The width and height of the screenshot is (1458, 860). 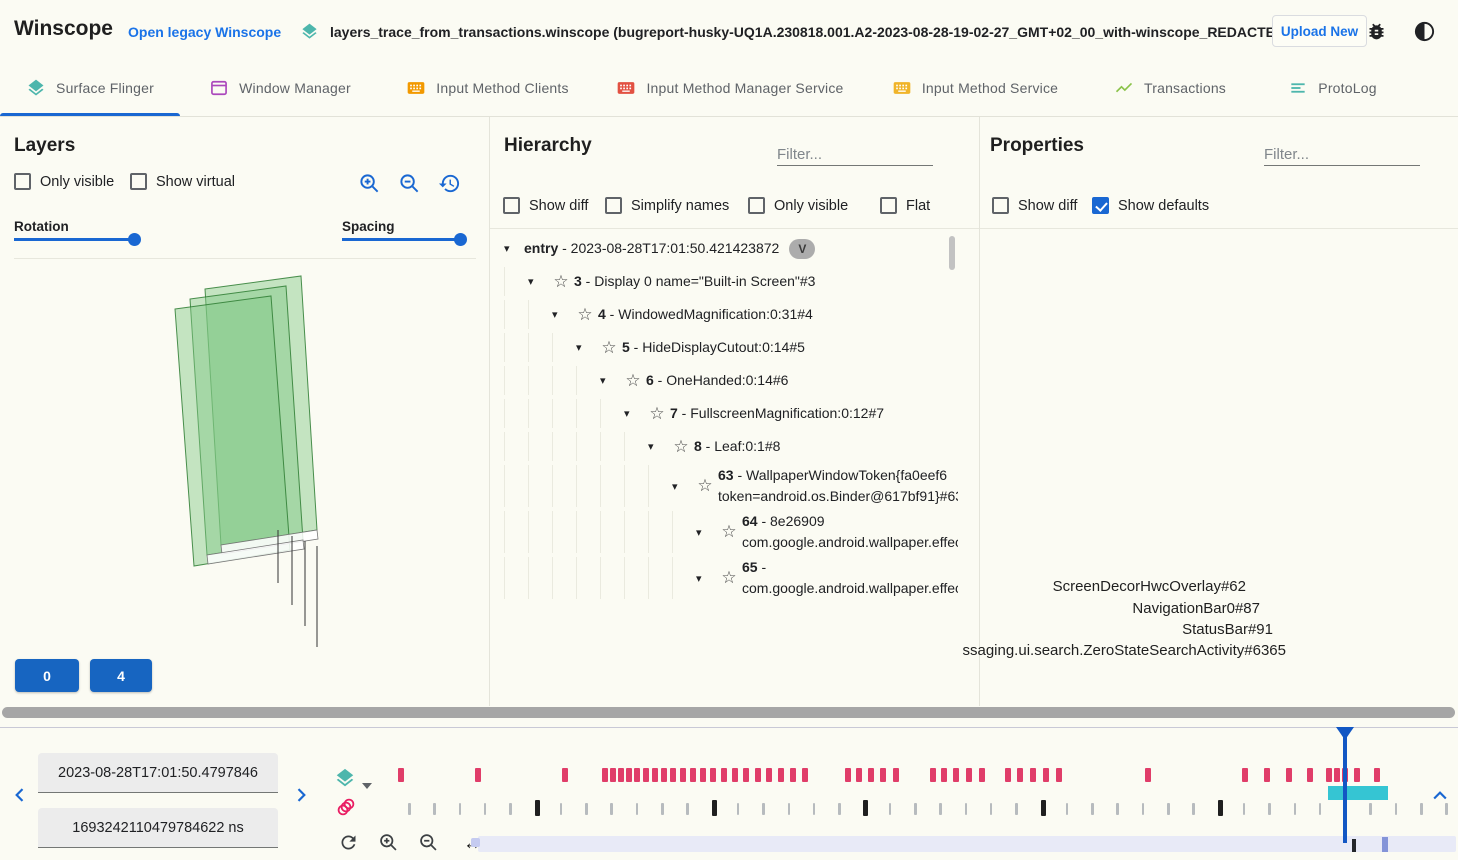 What do you see at coordinates (1150, 205) in the screenshot?
I see `show-defaults-checkbox: Show defaults` at bounding box center [1150, 205].